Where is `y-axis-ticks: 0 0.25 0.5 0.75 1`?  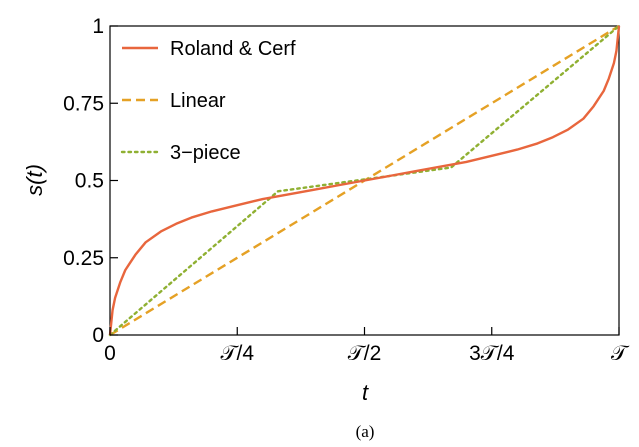
y-axis-ticks: 0 0.25 0.5 0.75 1 is located at coordinates (90, 181).